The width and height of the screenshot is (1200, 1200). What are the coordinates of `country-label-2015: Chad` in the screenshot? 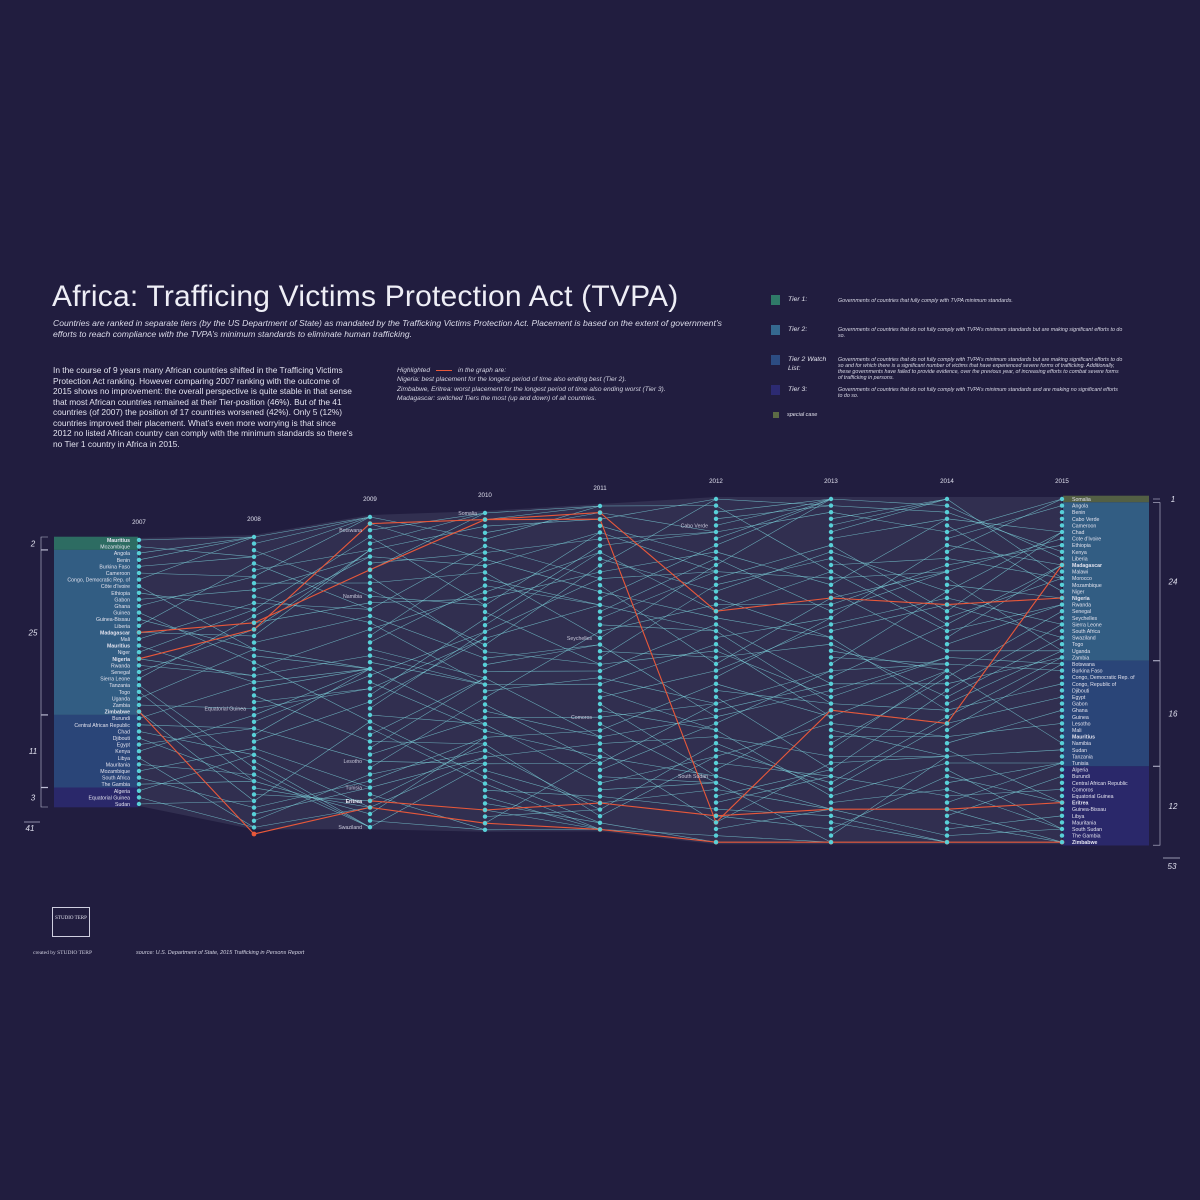 It's located at (1078, 533).